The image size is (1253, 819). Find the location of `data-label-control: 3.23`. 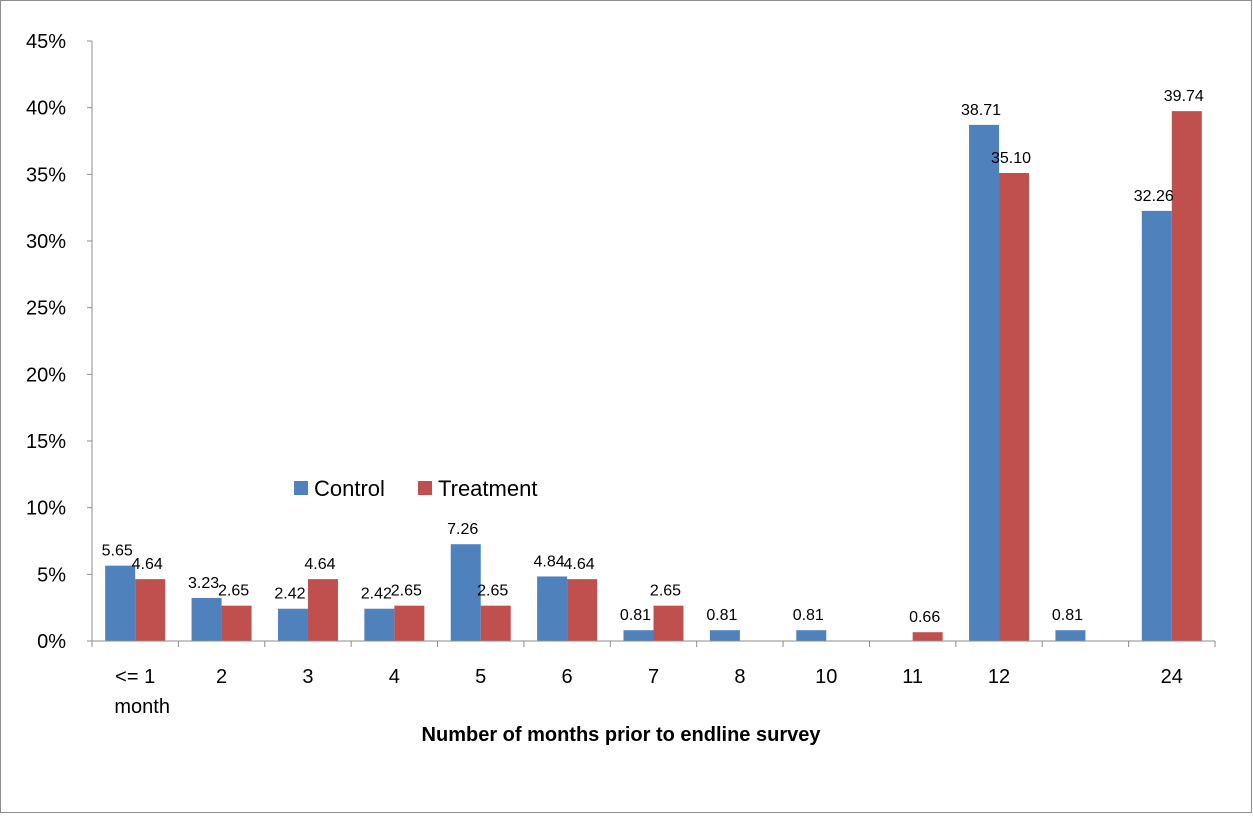

data-label-control: 3.23 is located at coordinates (203, 583).